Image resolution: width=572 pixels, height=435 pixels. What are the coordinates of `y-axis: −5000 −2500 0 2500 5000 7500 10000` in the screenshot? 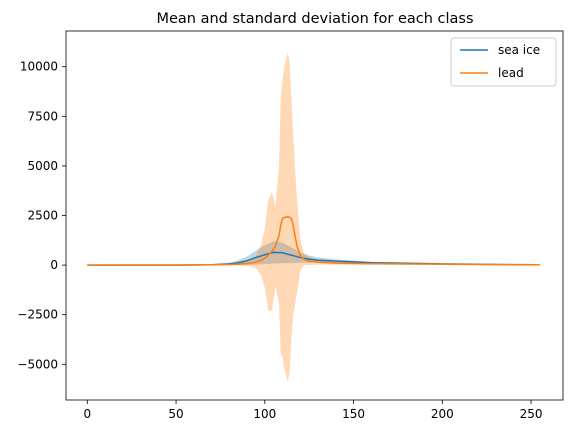 It's located at (41, 215).